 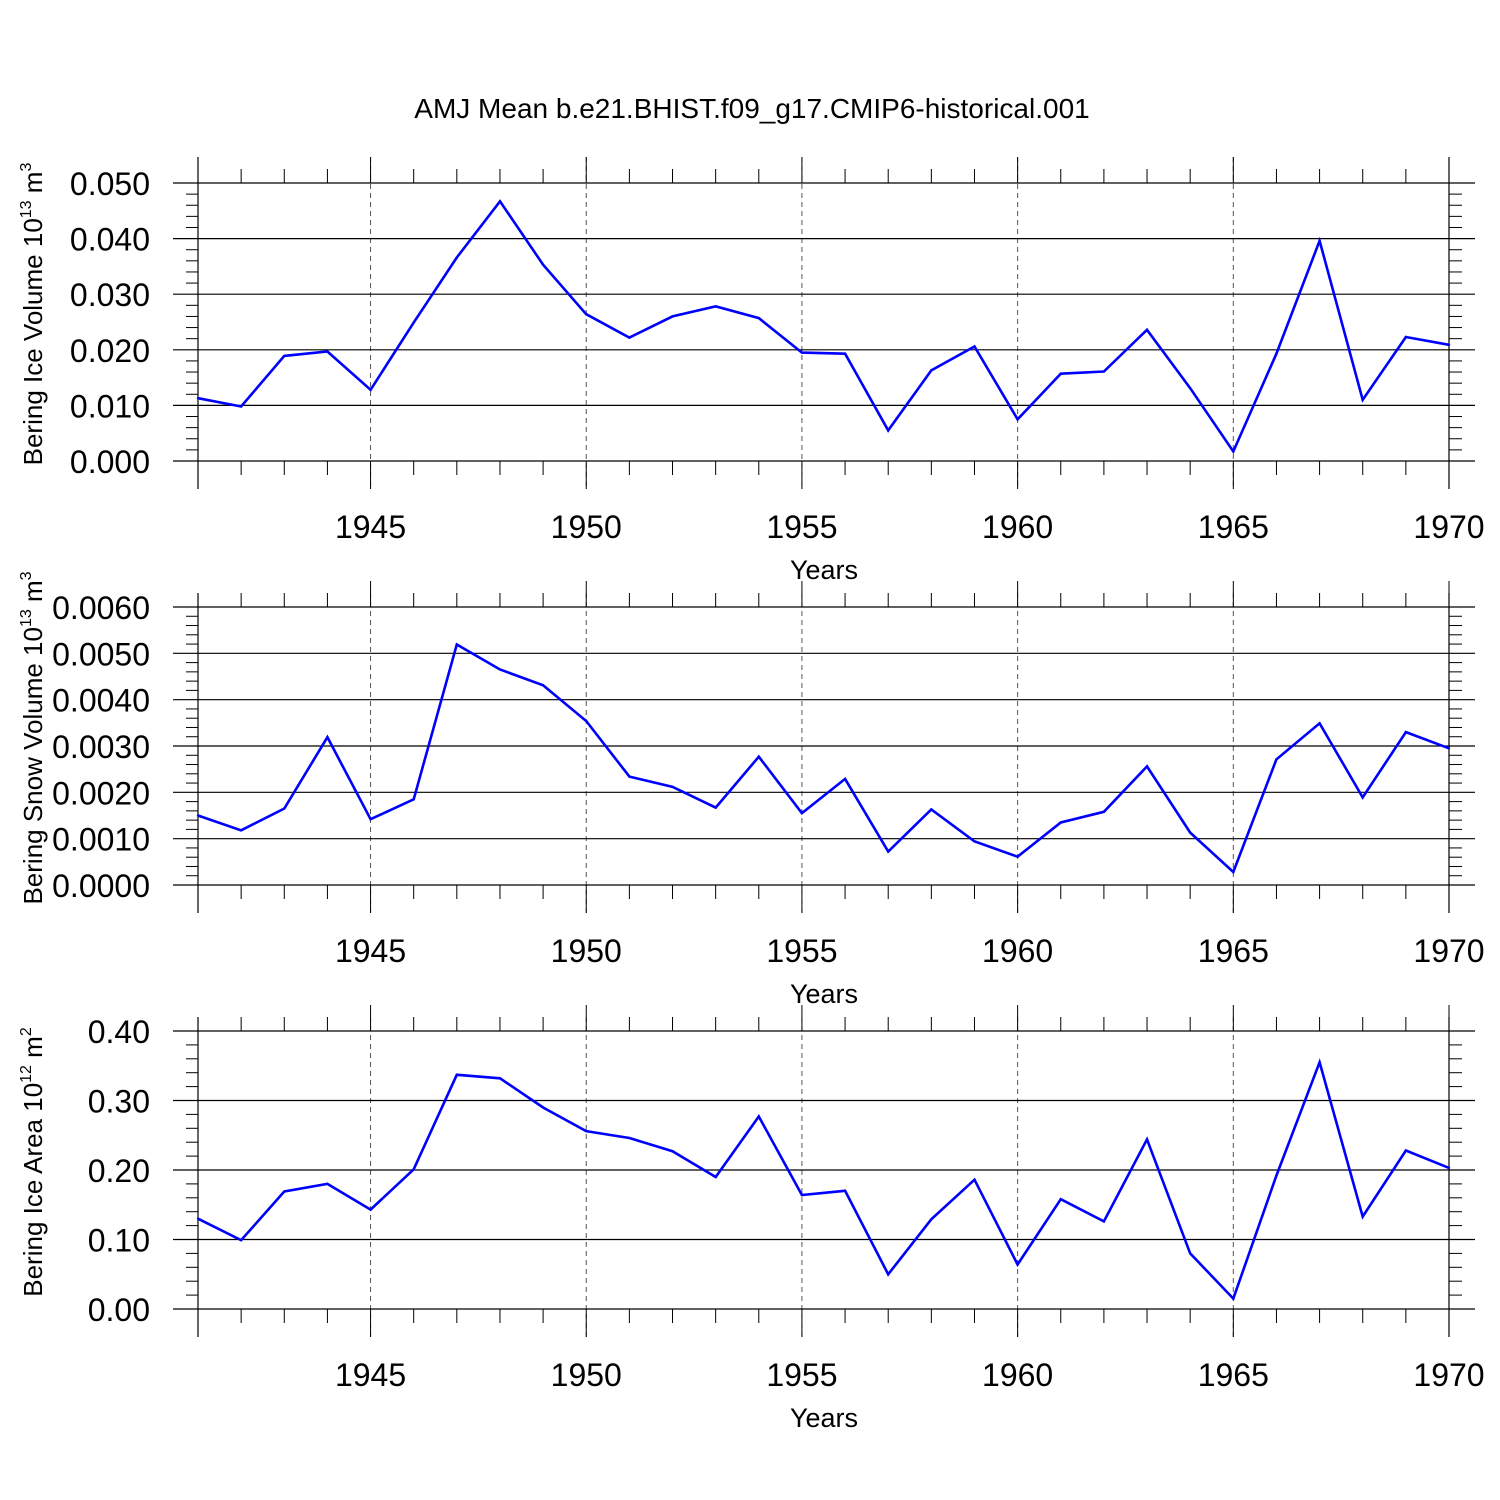 I want to click on y-tick-label: 0.0040, so click(x=101, y=701).